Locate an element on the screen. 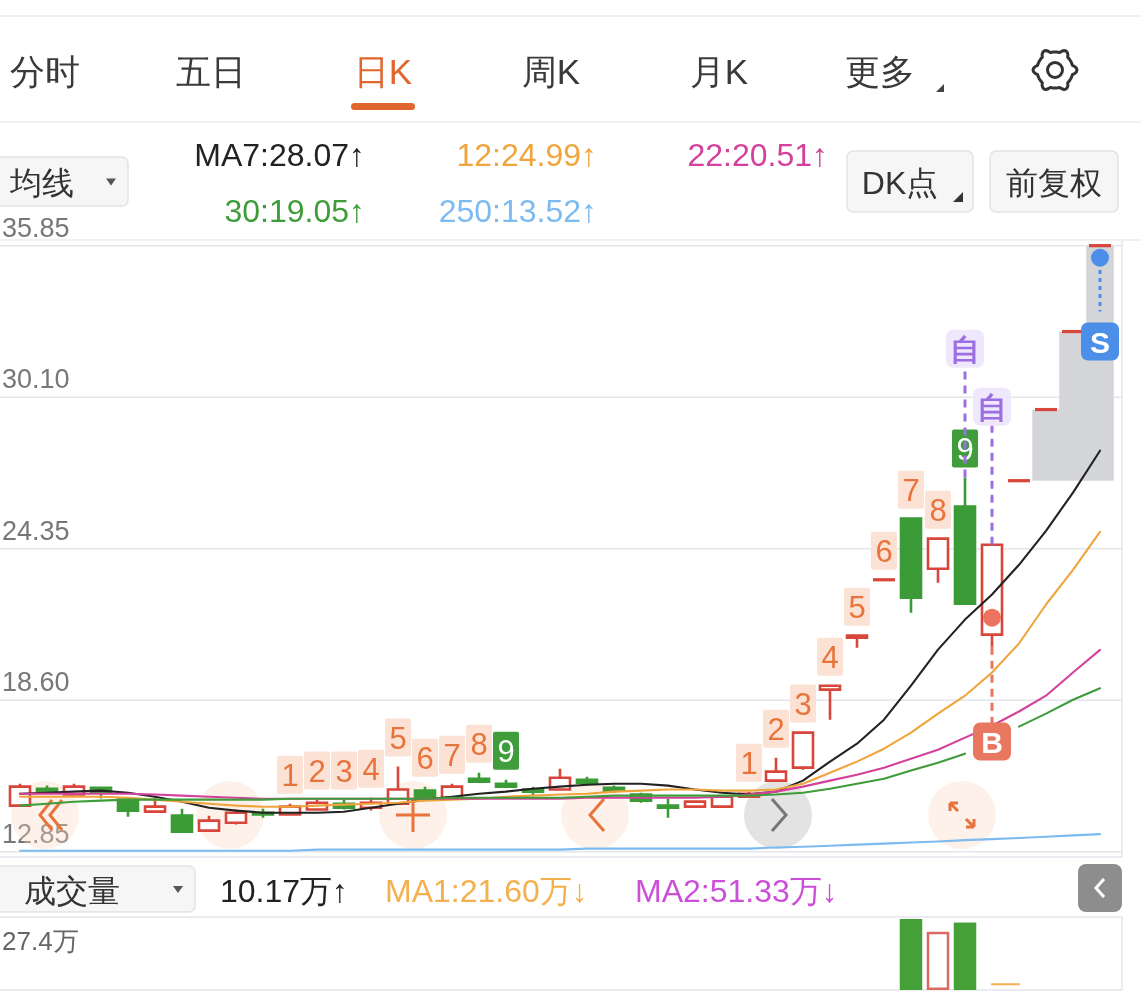 This screenshot has width=1141, height=992. text: 均线 is located at coordinates (41, 183).